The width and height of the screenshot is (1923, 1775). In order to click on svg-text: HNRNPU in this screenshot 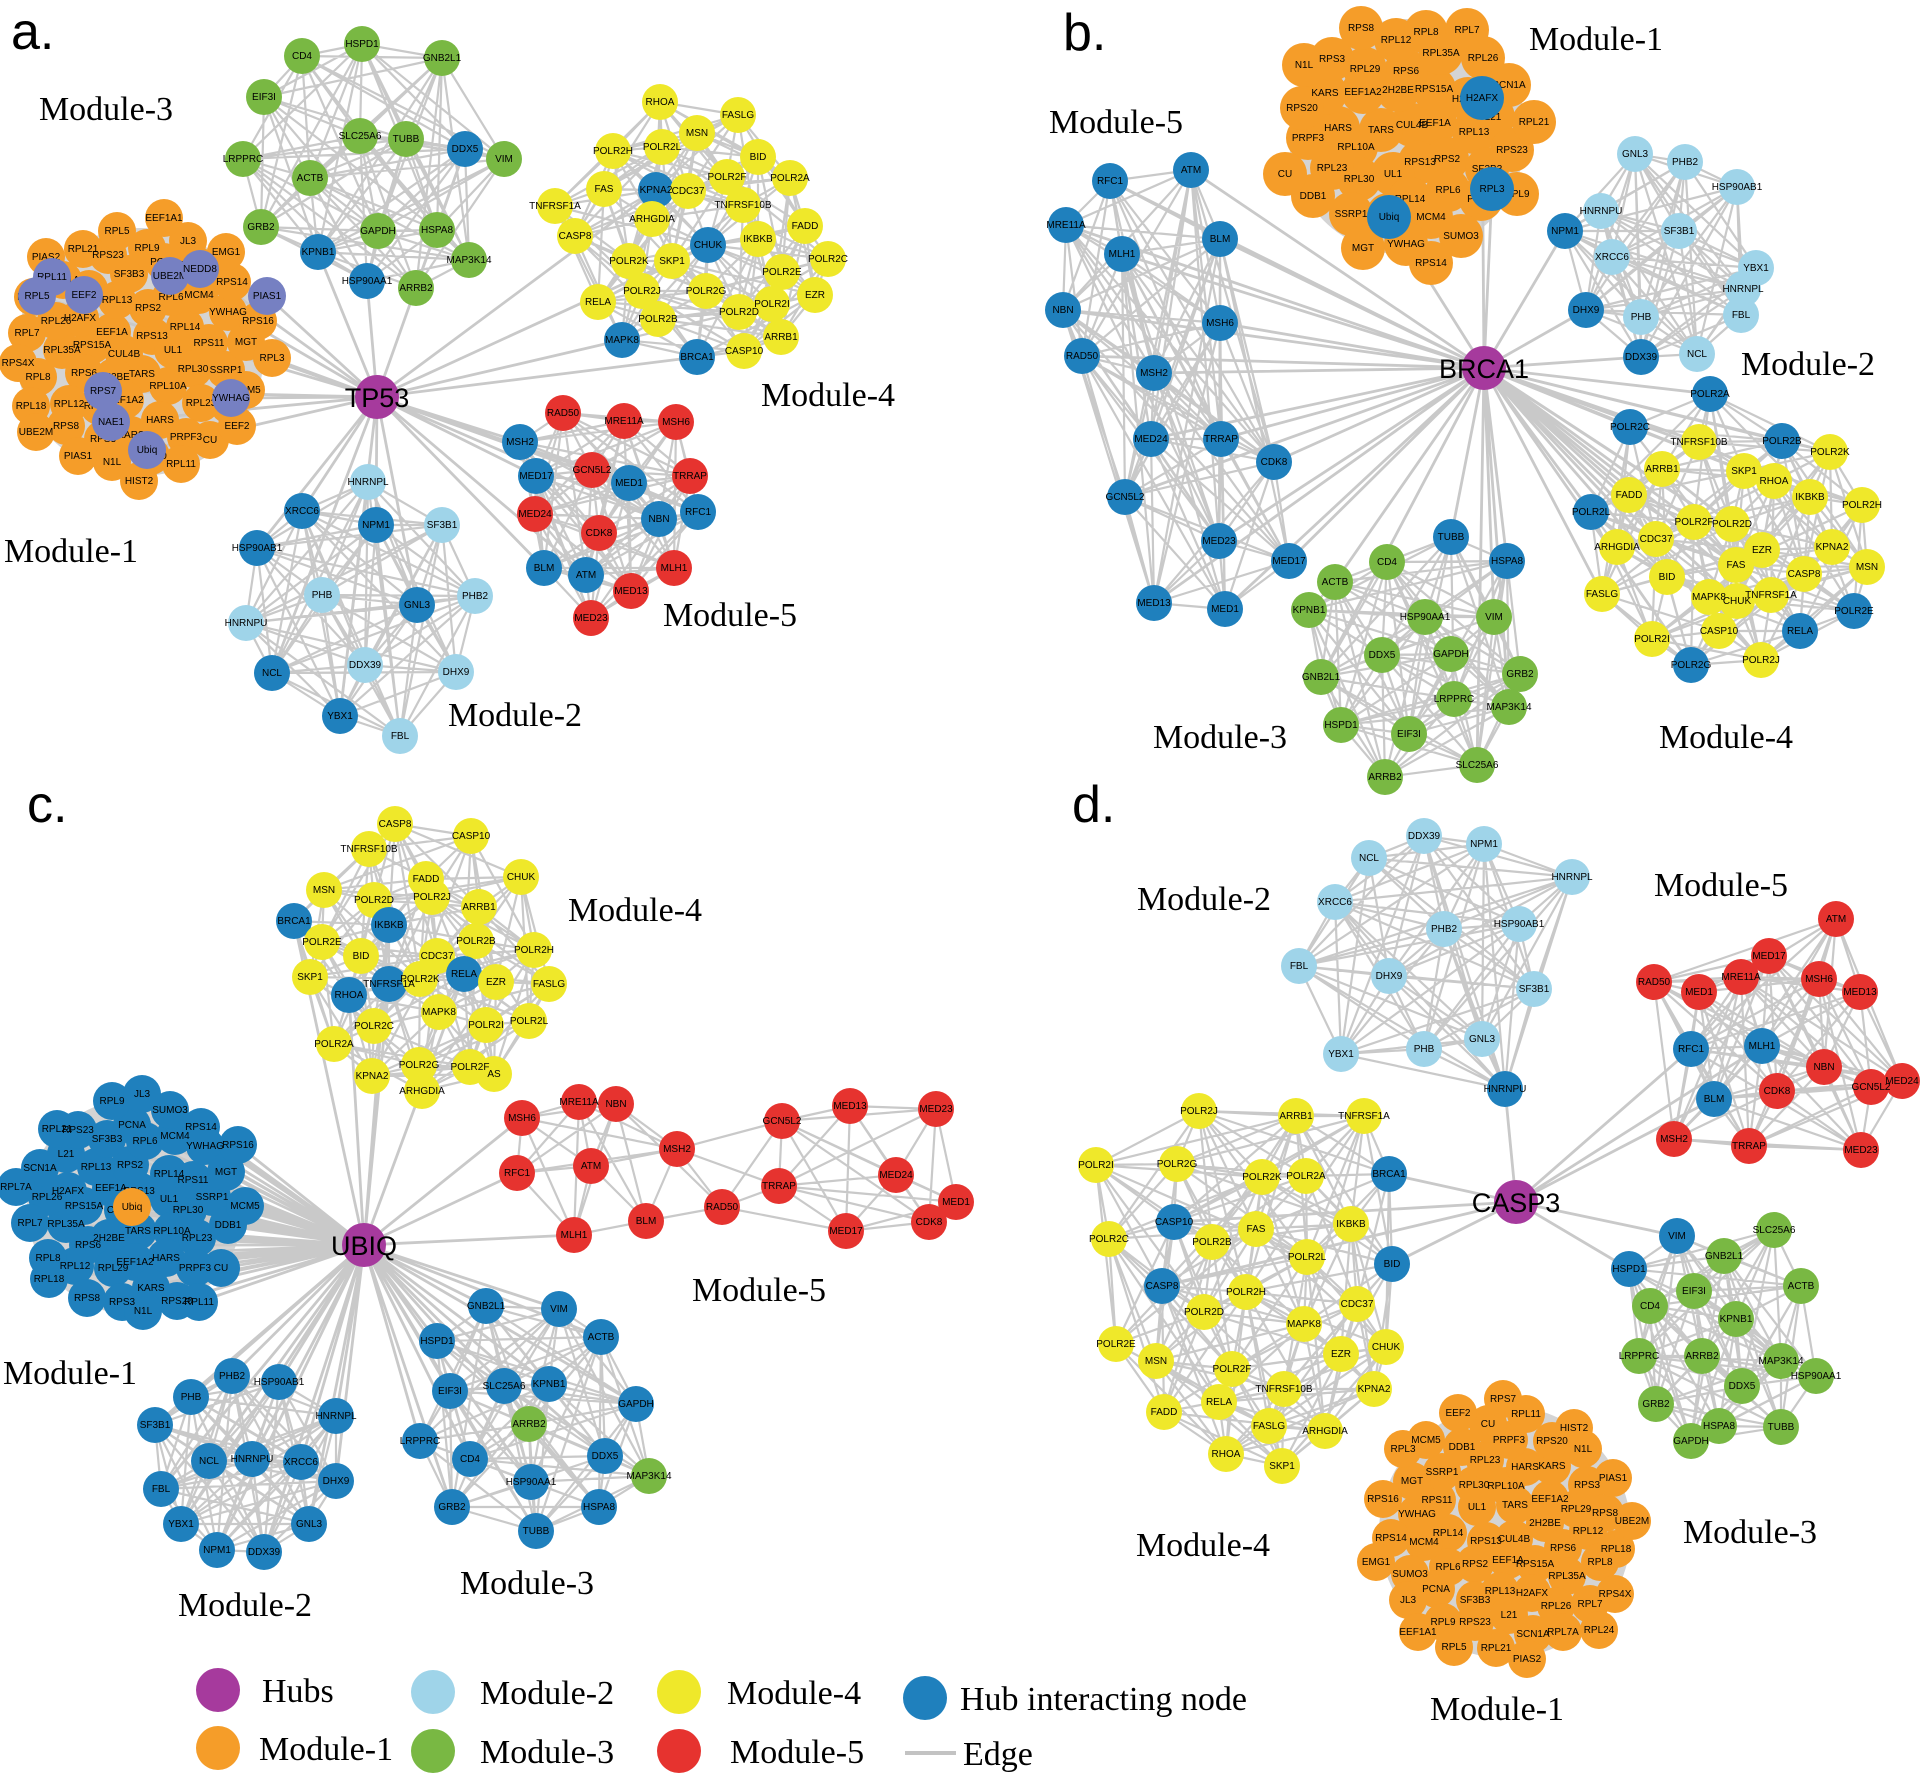, I will do `click(1601, 211)`.